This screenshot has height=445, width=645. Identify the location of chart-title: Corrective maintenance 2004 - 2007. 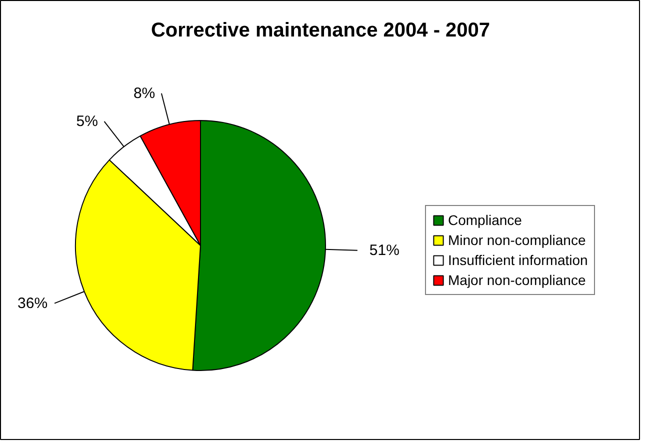
(320, 31).